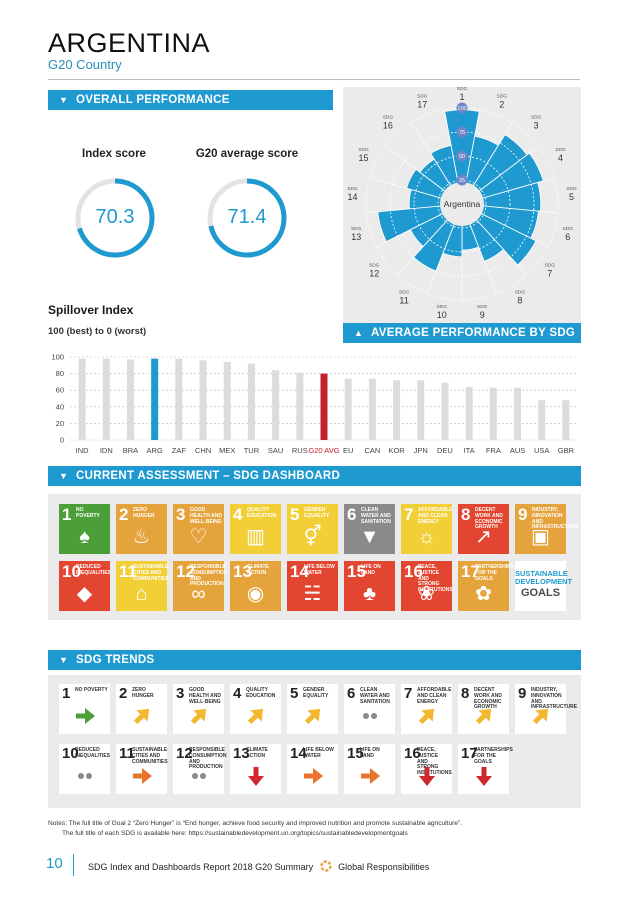  Describe the element at coordinates (566, 420) in the screenshot. I see `bar-gbr` at that location.